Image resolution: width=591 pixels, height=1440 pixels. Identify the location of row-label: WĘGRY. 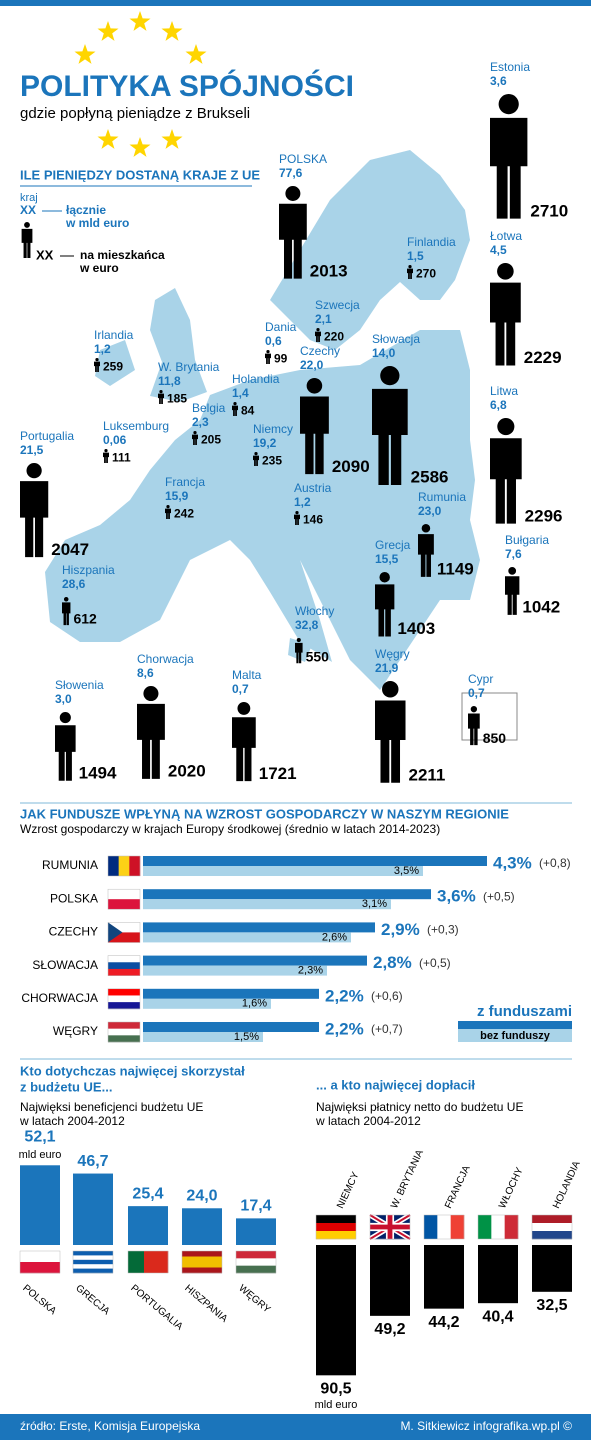
(75, 1031).